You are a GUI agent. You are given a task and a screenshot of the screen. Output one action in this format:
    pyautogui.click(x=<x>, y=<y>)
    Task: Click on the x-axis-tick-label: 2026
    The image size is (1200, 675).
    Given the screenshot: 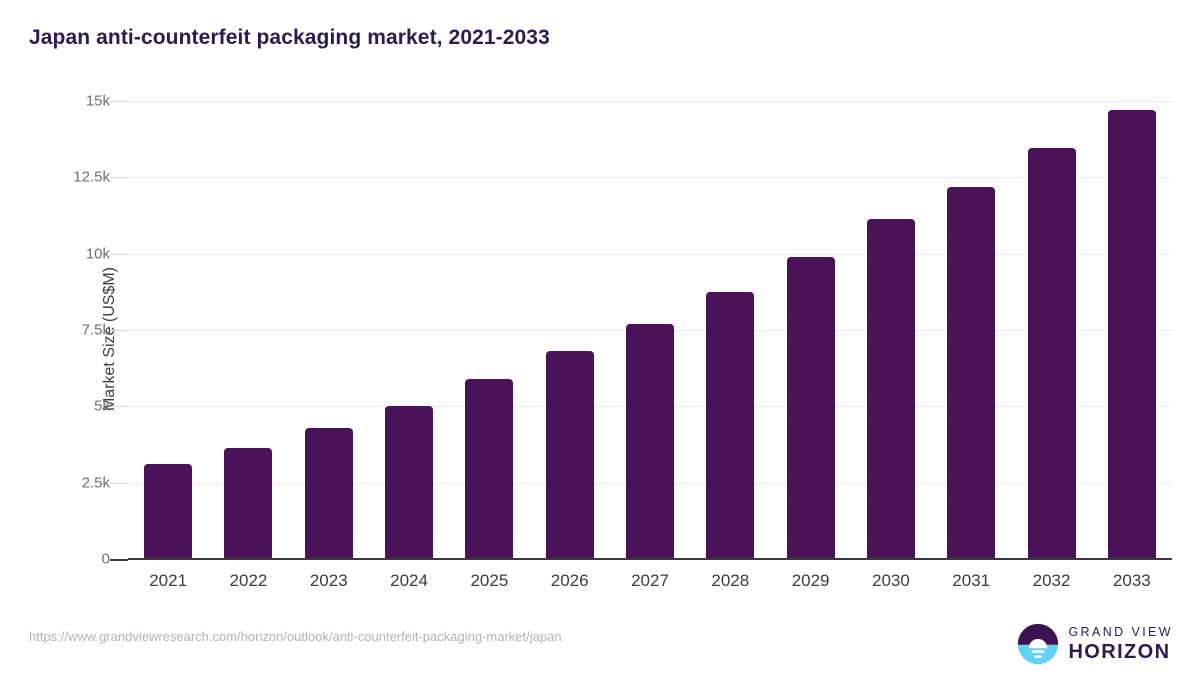 What is the action you would take?
    pyautogui.click(x=569, y=580)
    